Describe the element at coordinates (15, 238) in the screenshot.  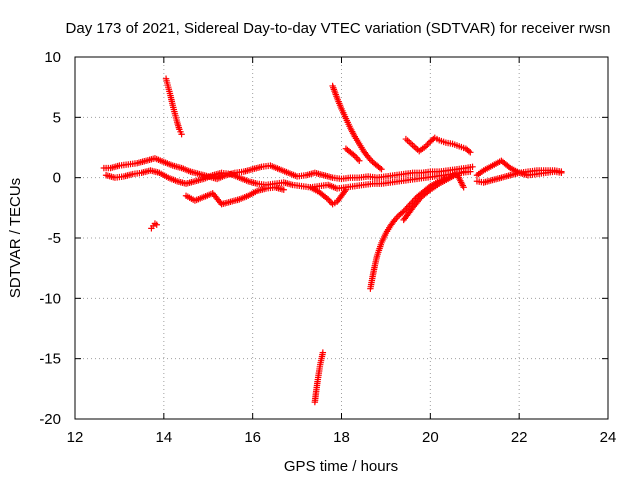
I see `y-axis-label: SDTVAR / TECUs` at that location.